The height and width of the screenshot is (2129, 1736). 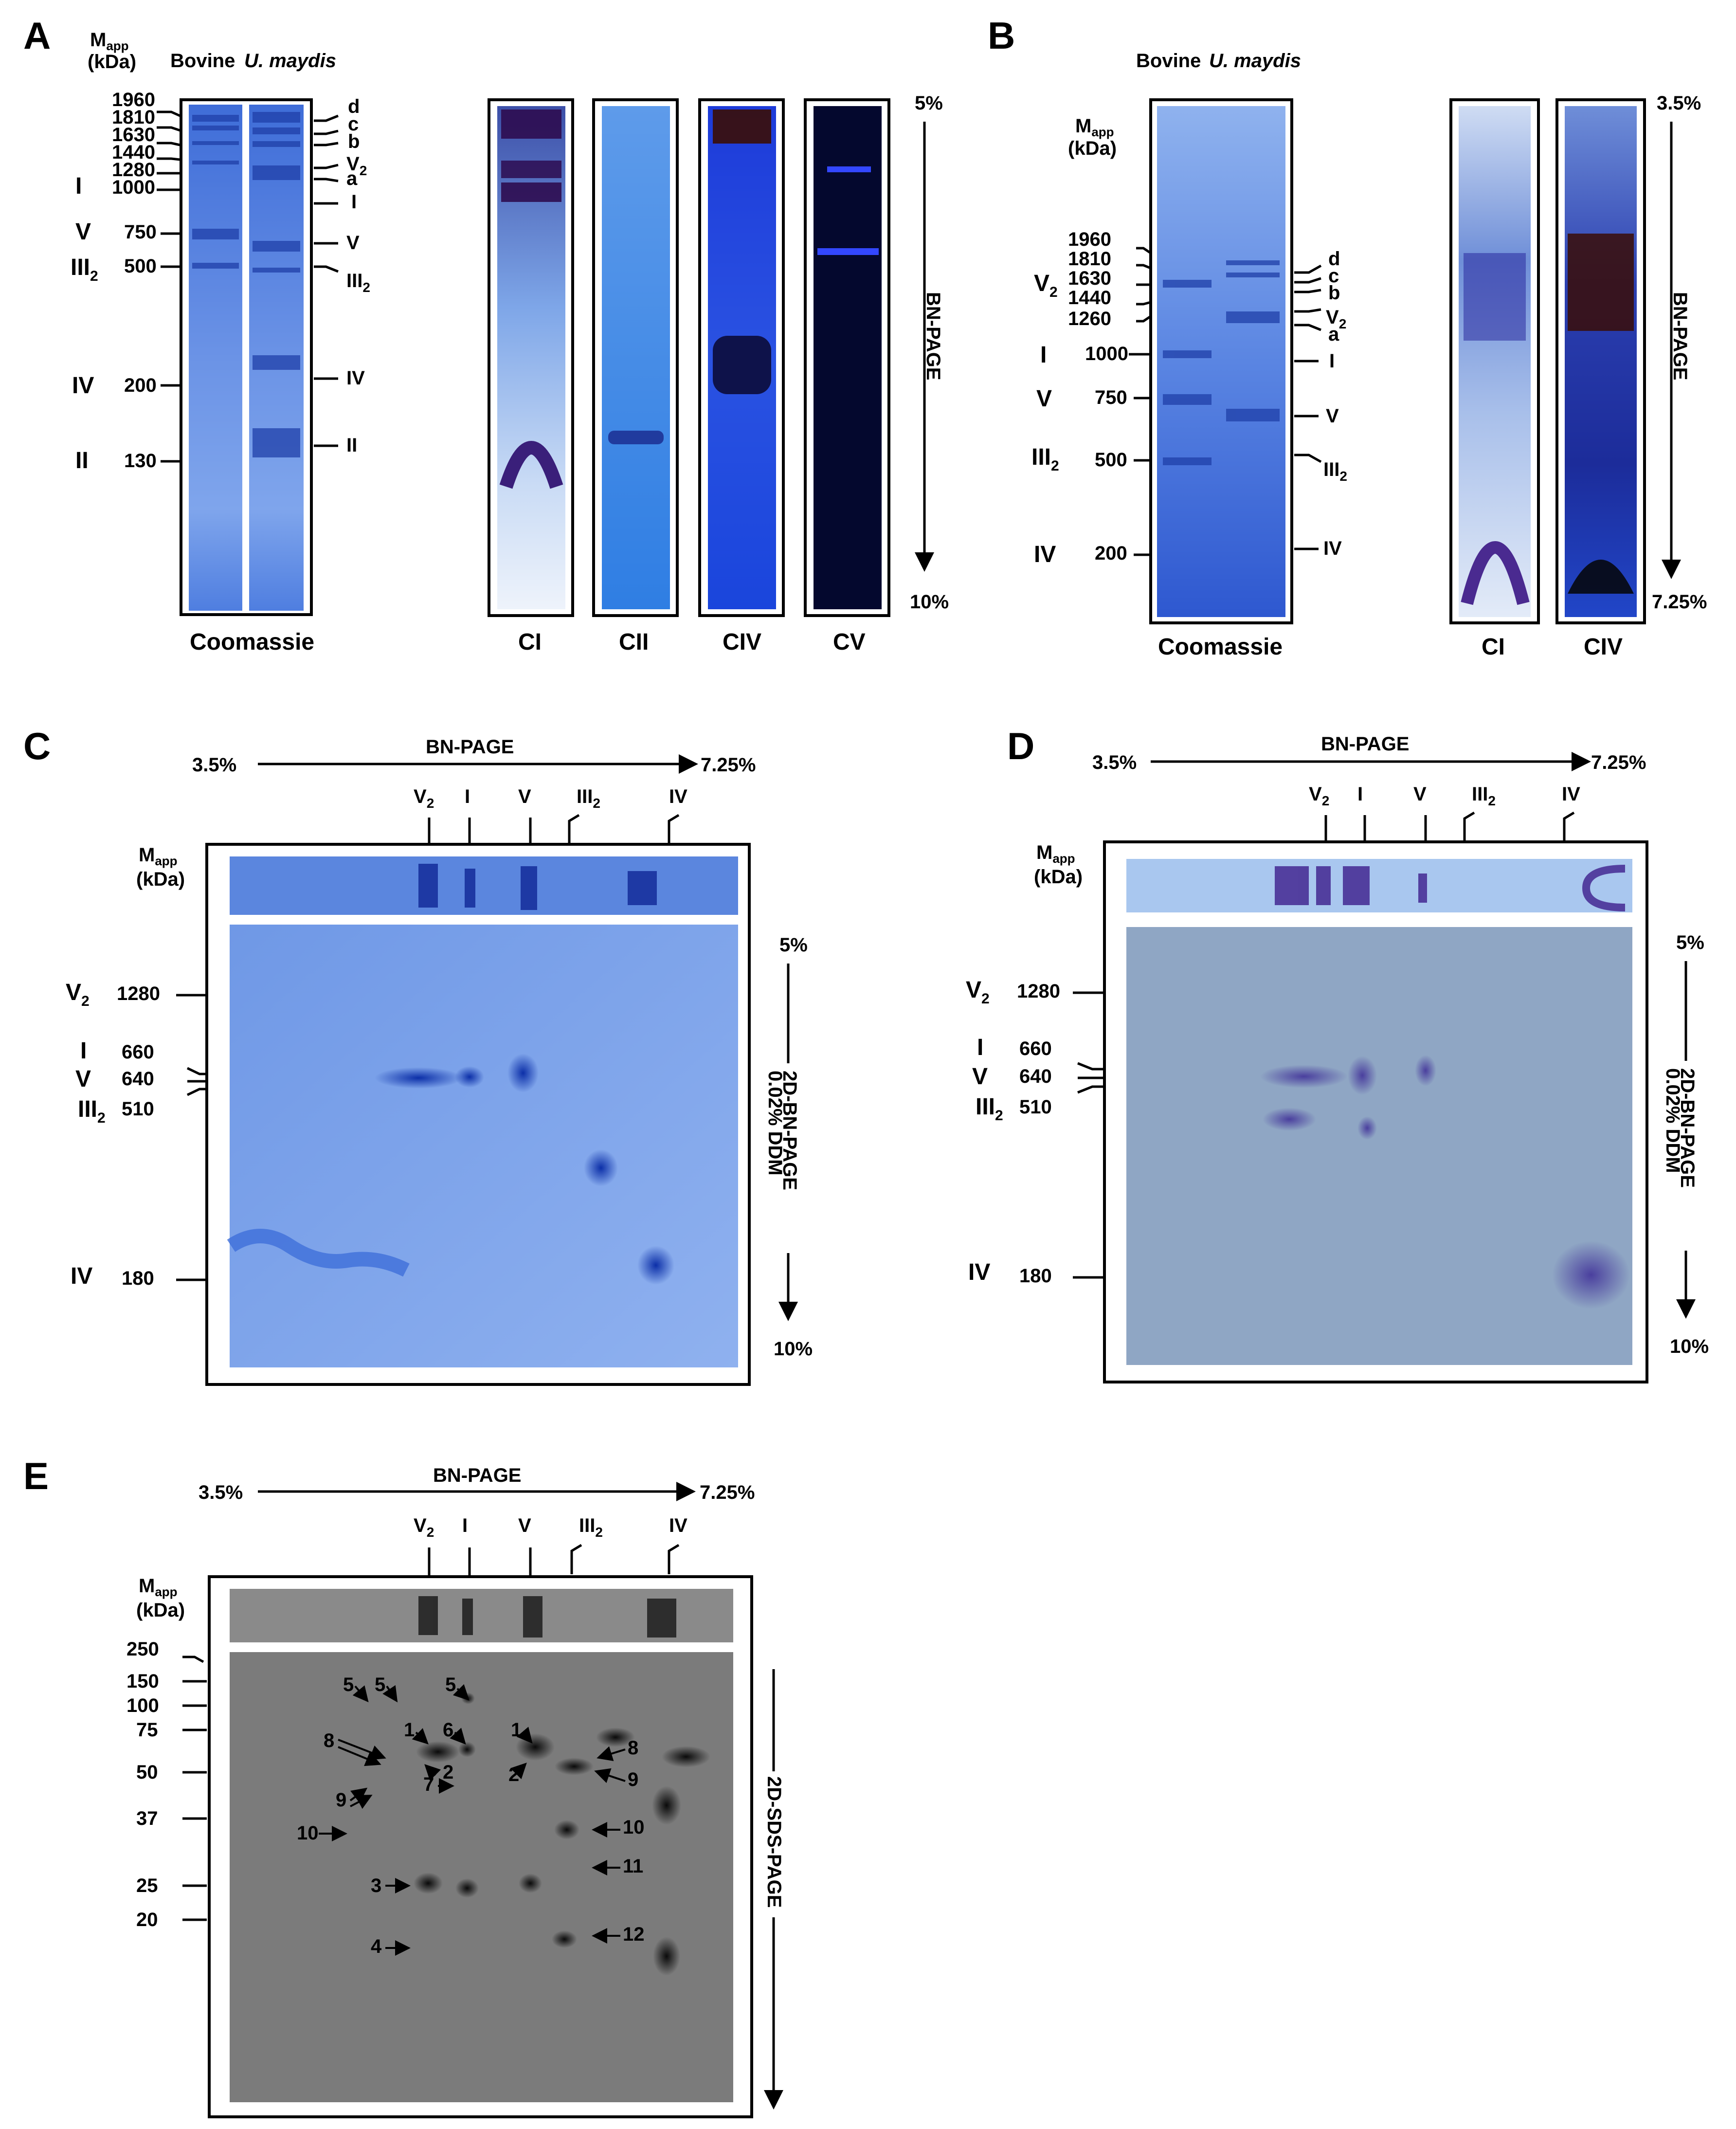 What do you see at coordinates (1445, 1182) in the screenshot?
I see `panel-d-spots` at bounding box center [1445, 1182].